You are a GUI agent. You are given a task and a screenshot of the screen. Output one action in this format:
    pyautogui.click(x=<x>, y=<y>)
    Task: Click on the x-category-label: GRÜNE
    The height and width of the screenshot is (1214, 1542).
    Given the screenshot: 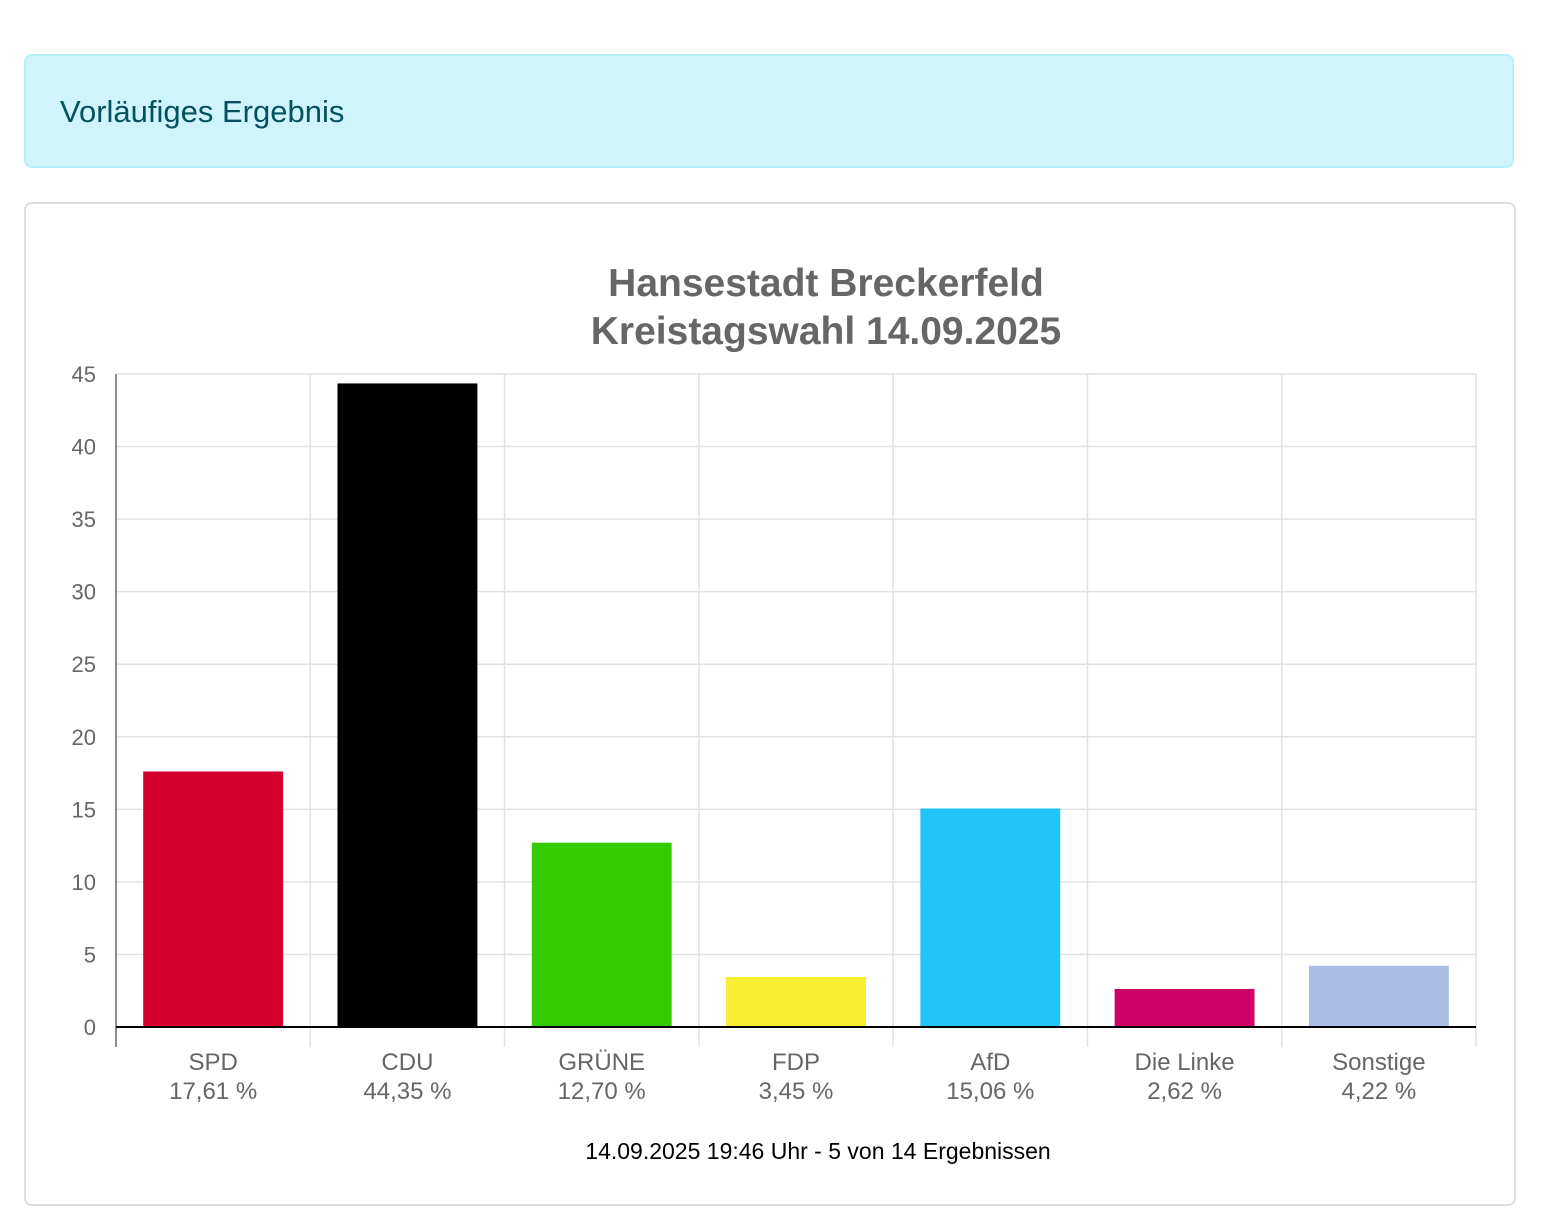 What is the action you would take?
    pyautogui.click(x=601, y=1062)
    